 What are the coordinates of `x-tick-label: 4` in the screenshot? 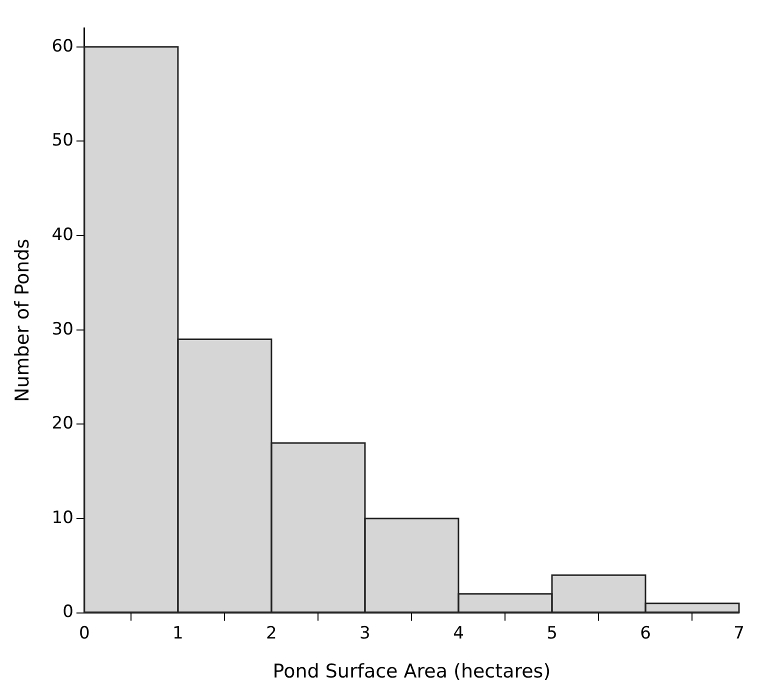 It's located at (458, 633).